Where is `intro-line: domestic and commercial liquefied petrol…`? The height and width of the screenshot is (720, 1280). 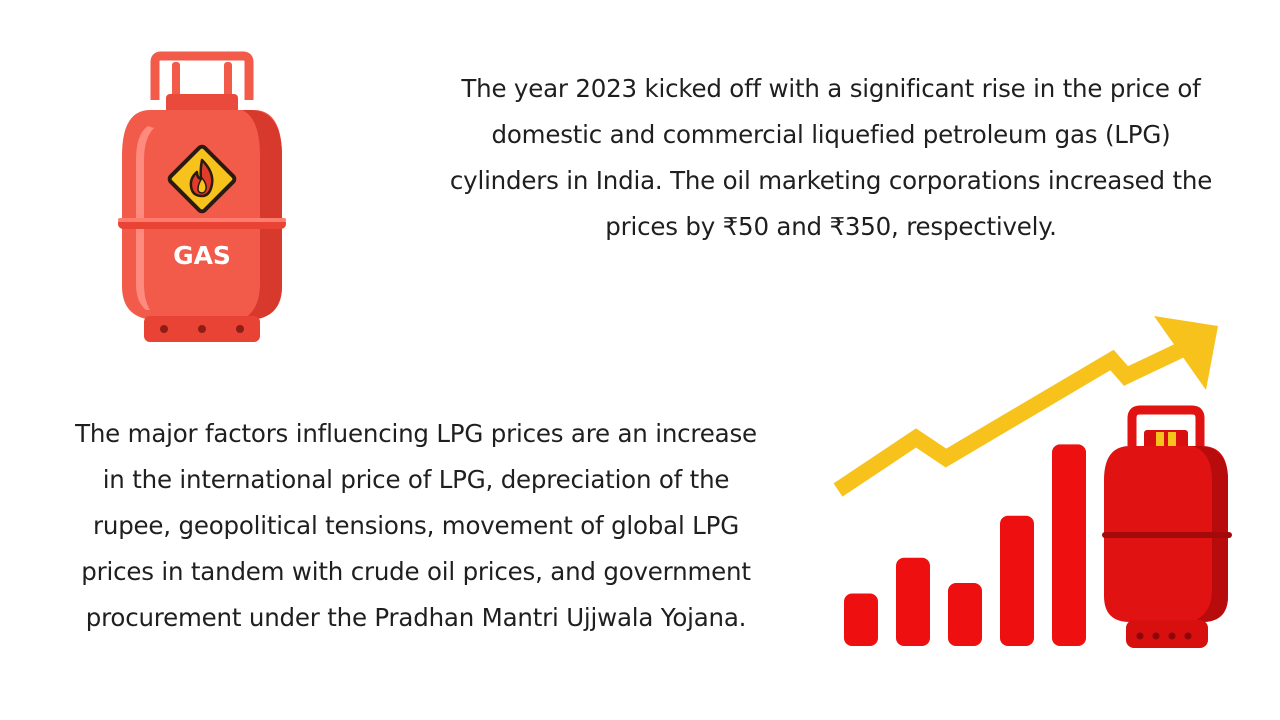 intro-line: domestic and commercial liquefied petrol… is located at coordinates (831, 134).